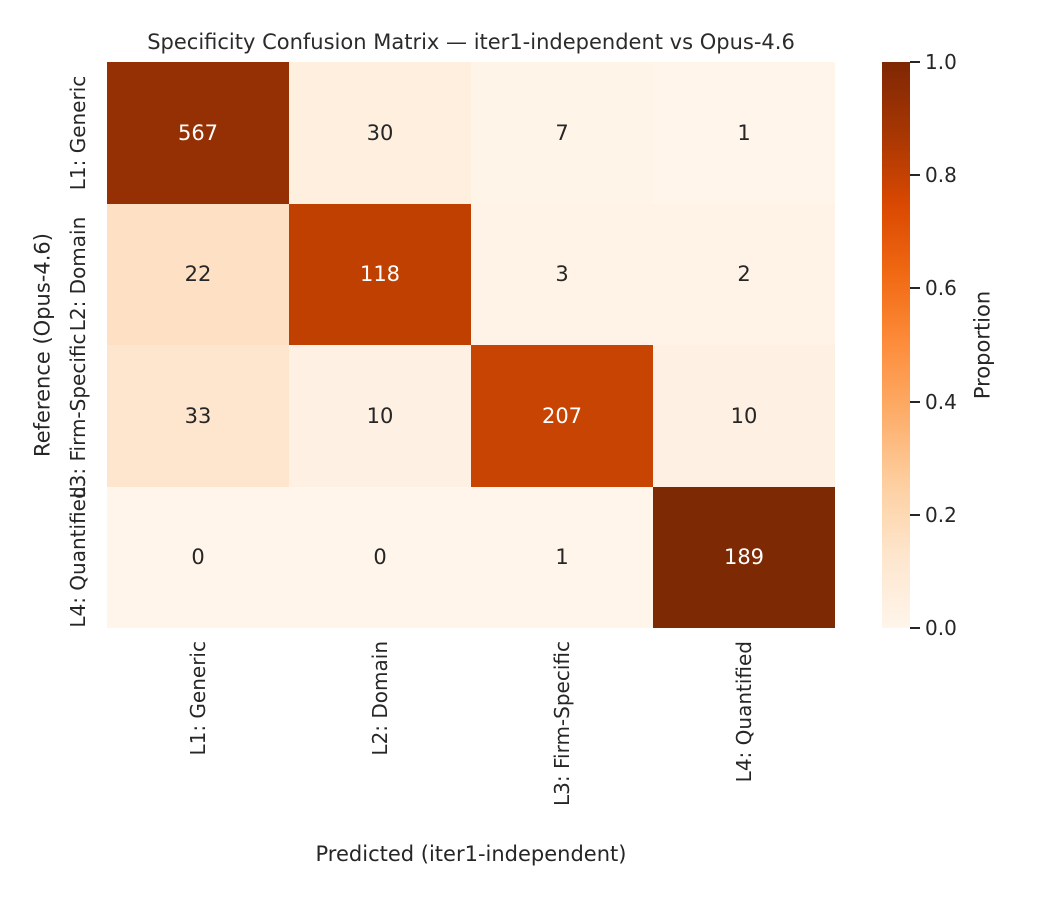 This screenshot has height=900, width=1050. What do you see at coordinates (744, 274) in the screenshot?
I see `heatmap-cell-r2c4: 2` at bounding box center [744, 274].